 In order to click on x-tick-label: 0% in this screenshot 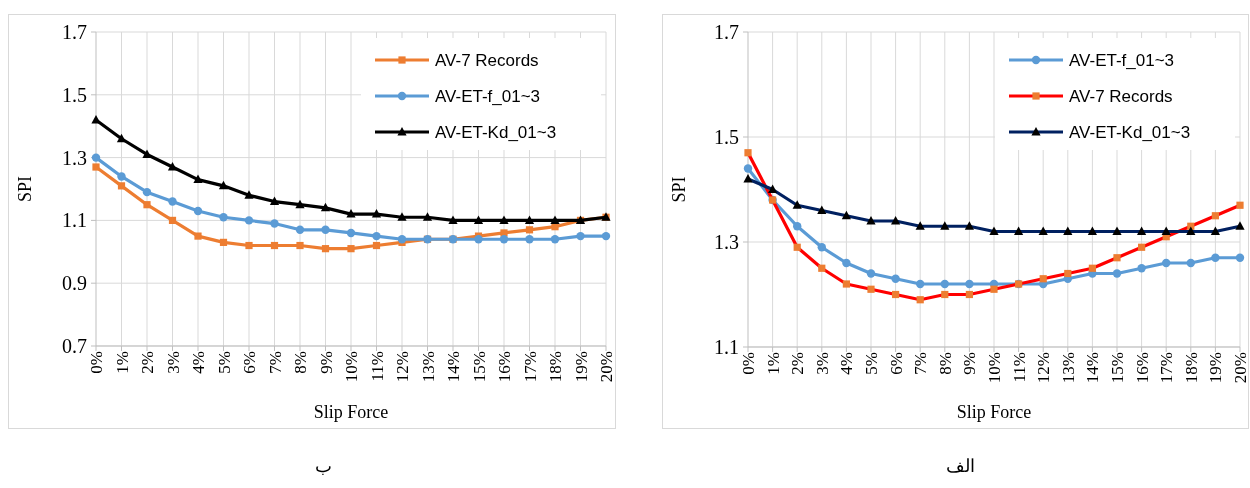, I will do `click(748, 363)`.